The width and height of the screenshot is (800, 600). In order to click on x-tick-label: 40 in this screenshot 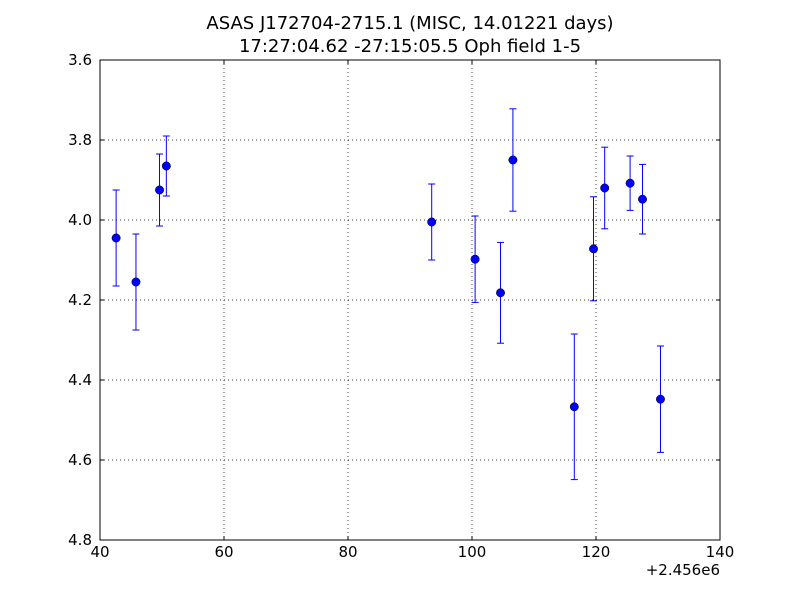, I will do `click(99, 552)`.